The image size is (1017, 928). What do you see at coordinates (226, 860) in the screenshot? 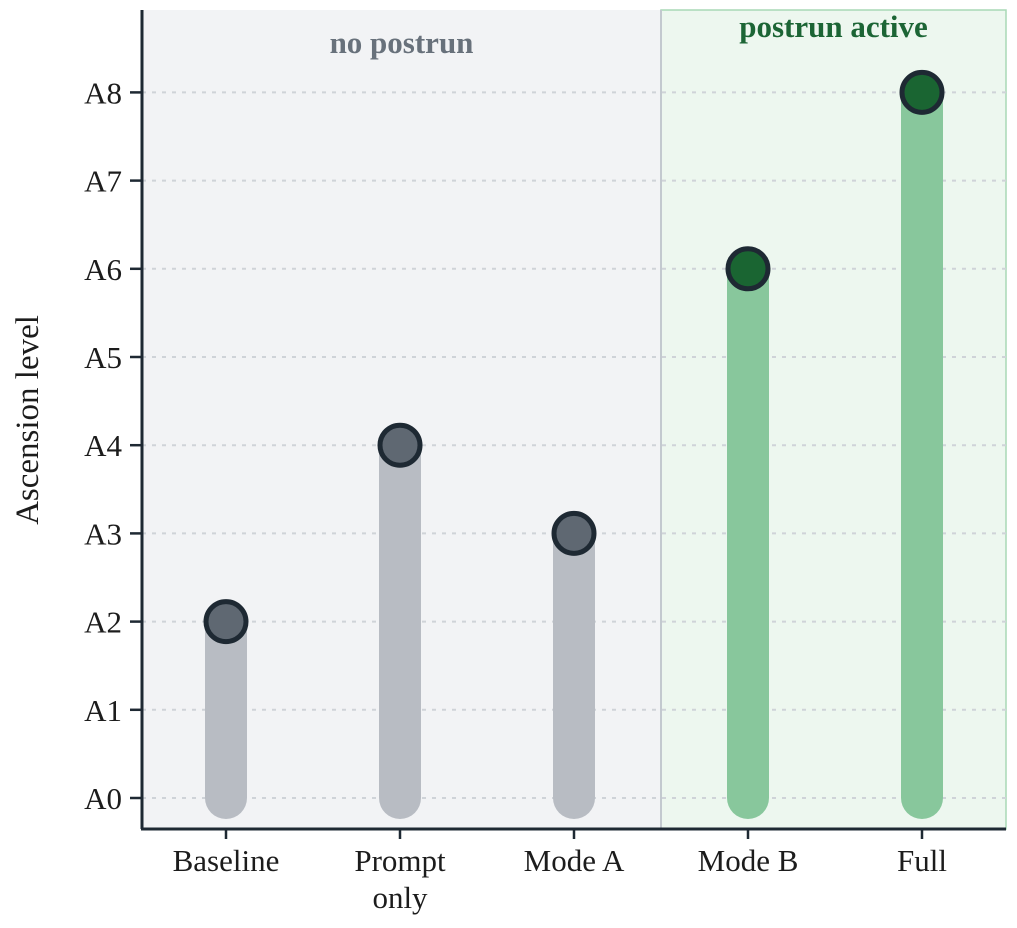
I see `x-category-label: Baseline` at bounding box center [226, 860].